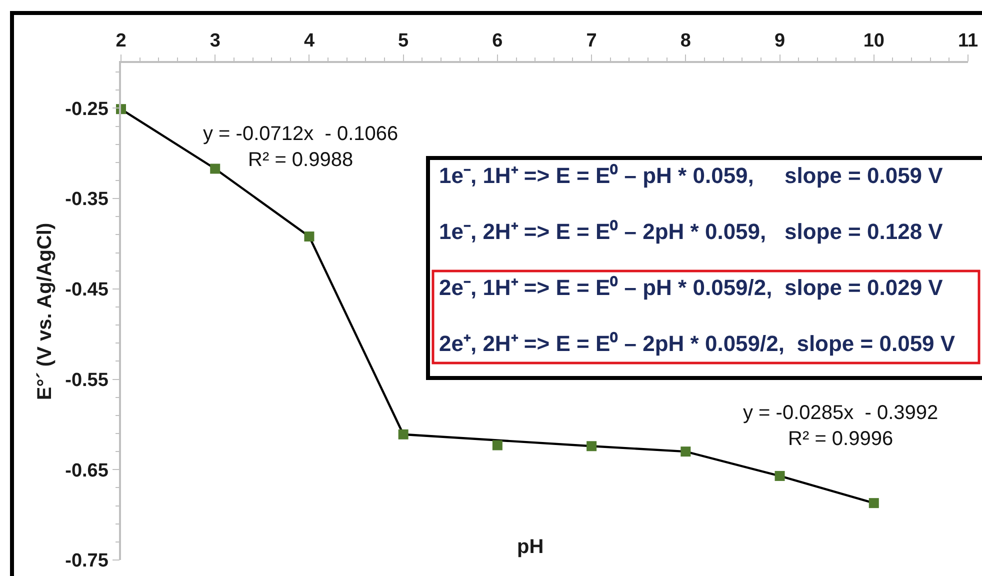 The width and height of the screenshot is (982, 576). I want to click on x-tick-label: 11, so click(968, 41).